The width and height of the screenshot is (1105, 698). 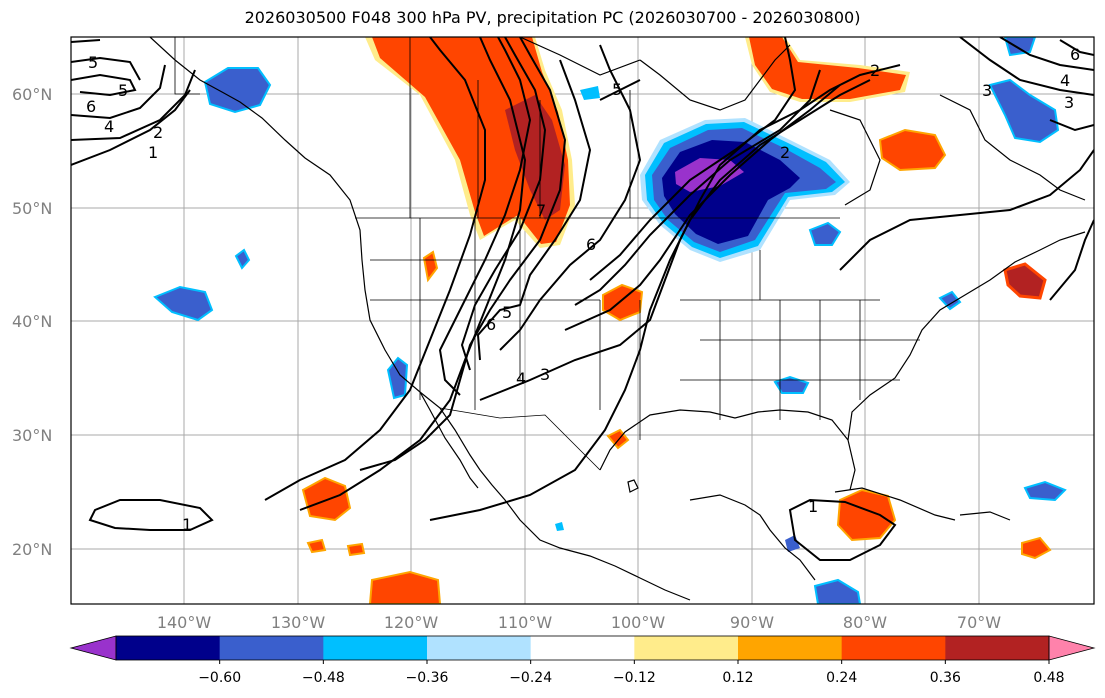 I want to click on coastline-baja, so click(x=449, y=440).